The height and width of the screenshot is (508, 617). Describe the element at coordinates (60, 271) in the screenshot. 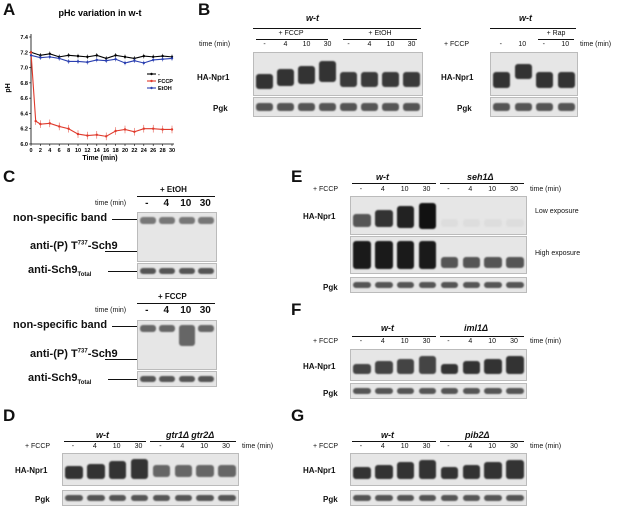

I see `row-label-total-sch9: anti-Sch9Total` at that location.